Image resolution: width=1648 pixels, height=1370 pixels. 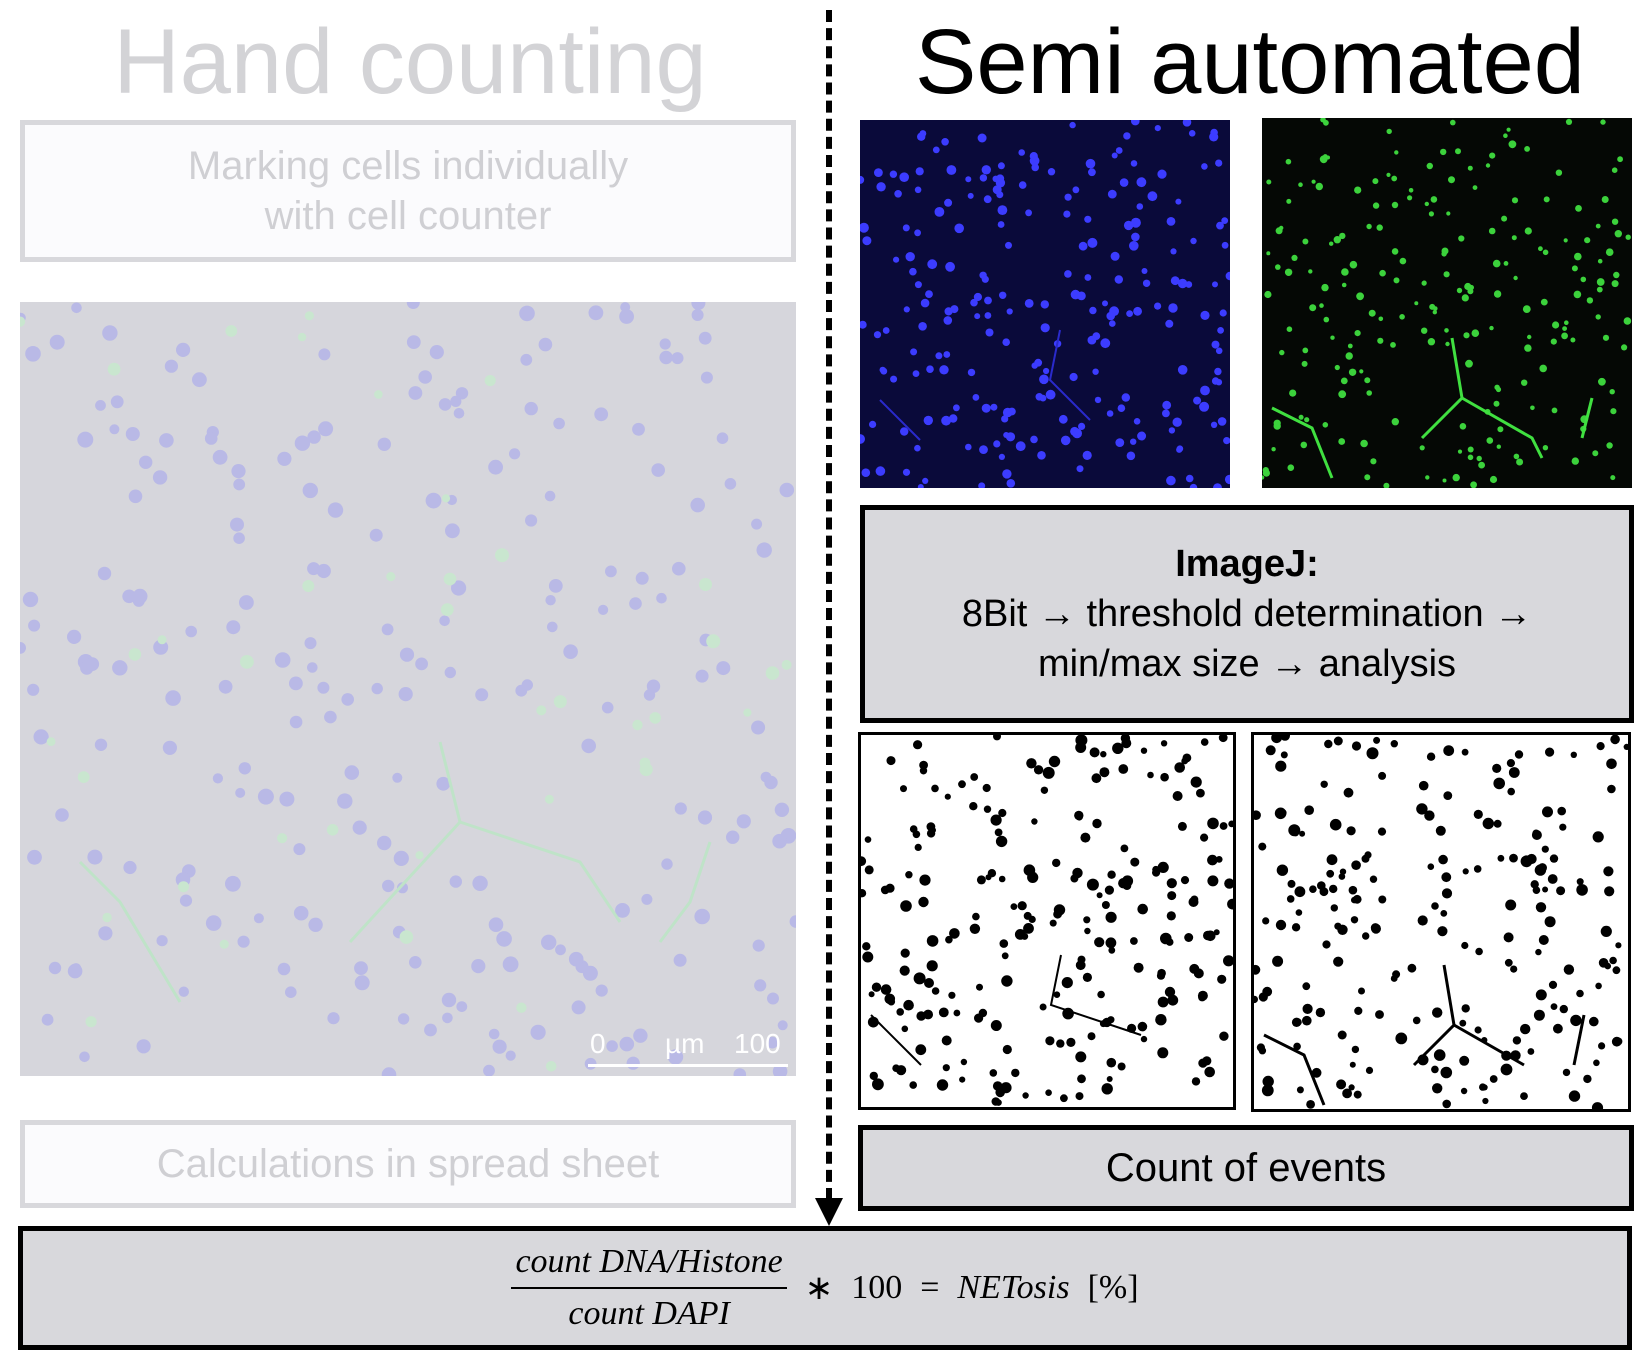 I want to click on formula-equals: =, so click(x=930, y=1287).